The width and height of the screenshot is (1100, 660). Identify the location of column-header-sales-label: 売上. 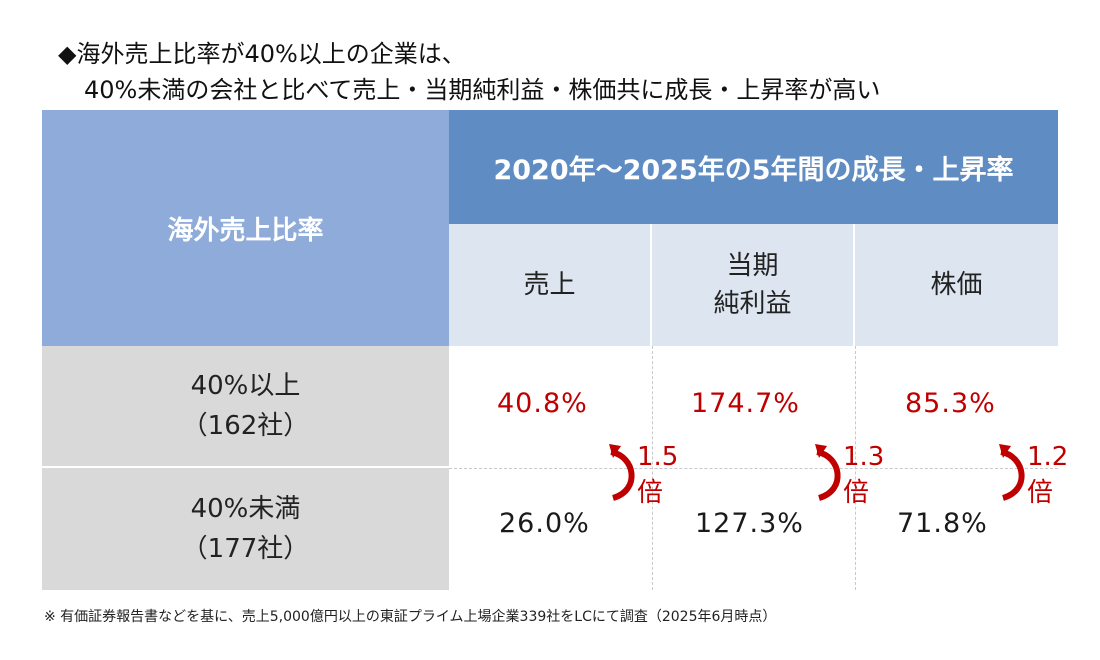
(549, 285).